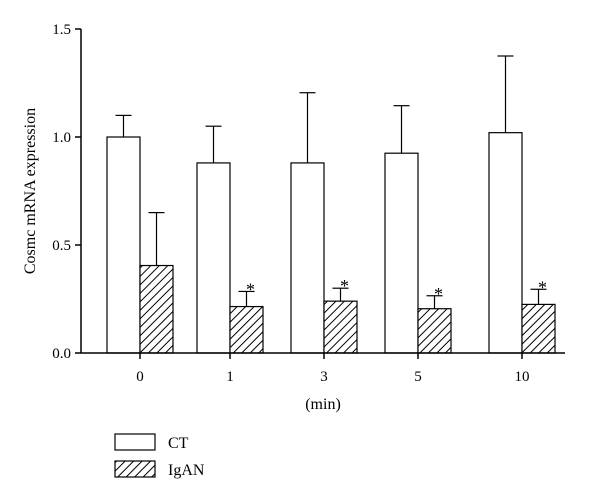 The height and width of the screenshot is (503, 600). I want to click on x-tick-label-3: 3, so click(324, 377).